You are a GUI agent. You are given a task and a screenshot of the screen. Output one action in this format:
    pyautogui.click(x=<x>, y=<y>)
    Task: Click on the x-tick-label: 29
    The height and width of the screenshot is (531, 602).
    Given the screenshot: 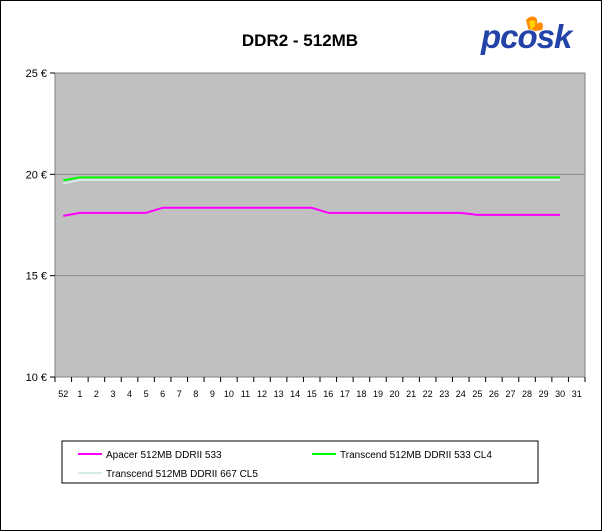 What is the action you would take?
    pyautogui.click(x=544, y=394)
    